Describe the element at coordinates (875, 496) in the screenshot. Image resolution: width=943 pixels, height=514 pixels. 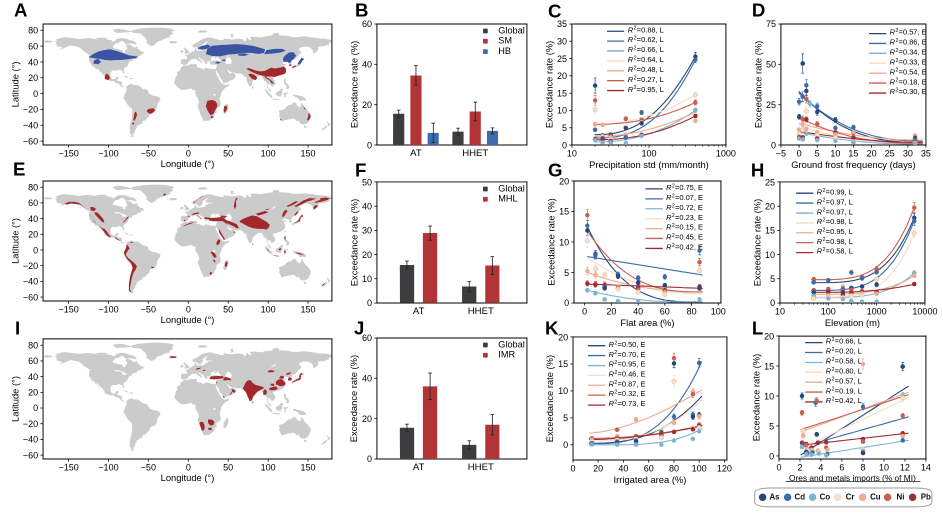
I see `svg-text: Cu` at that location.